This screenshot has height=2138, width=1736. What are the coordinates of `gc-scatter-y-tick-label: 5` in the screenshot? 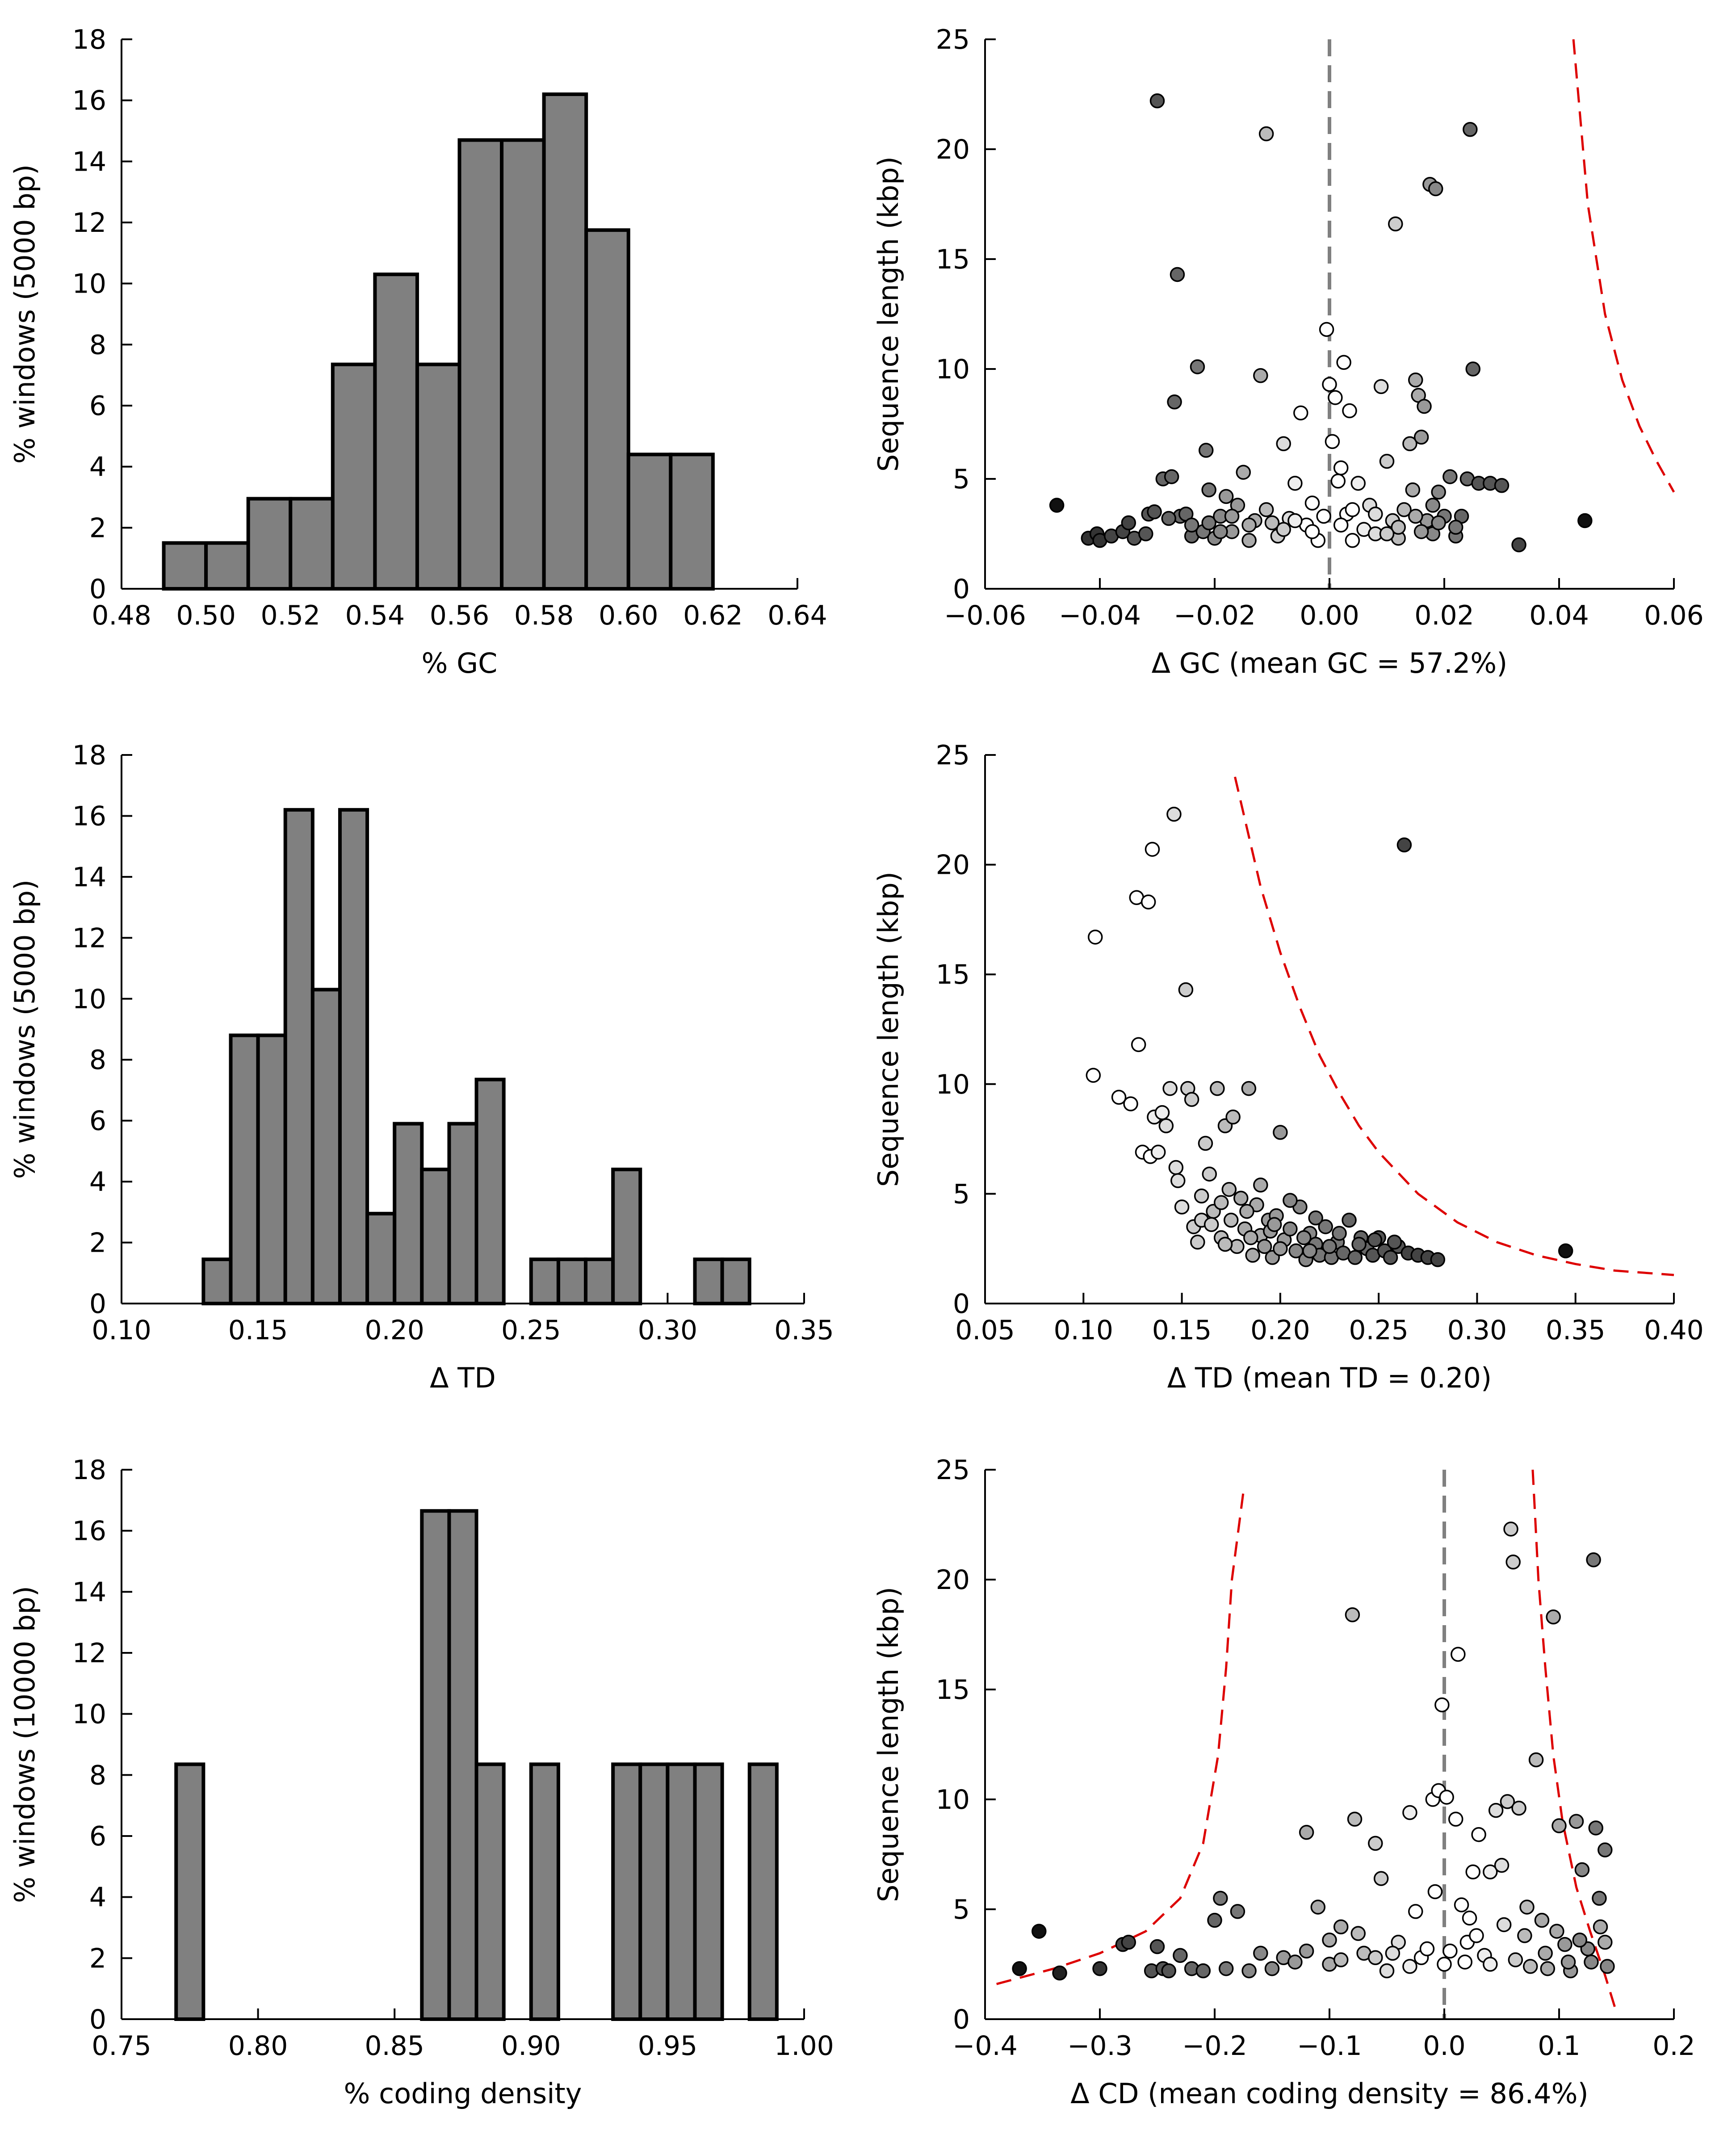 It's located at (961, 480).